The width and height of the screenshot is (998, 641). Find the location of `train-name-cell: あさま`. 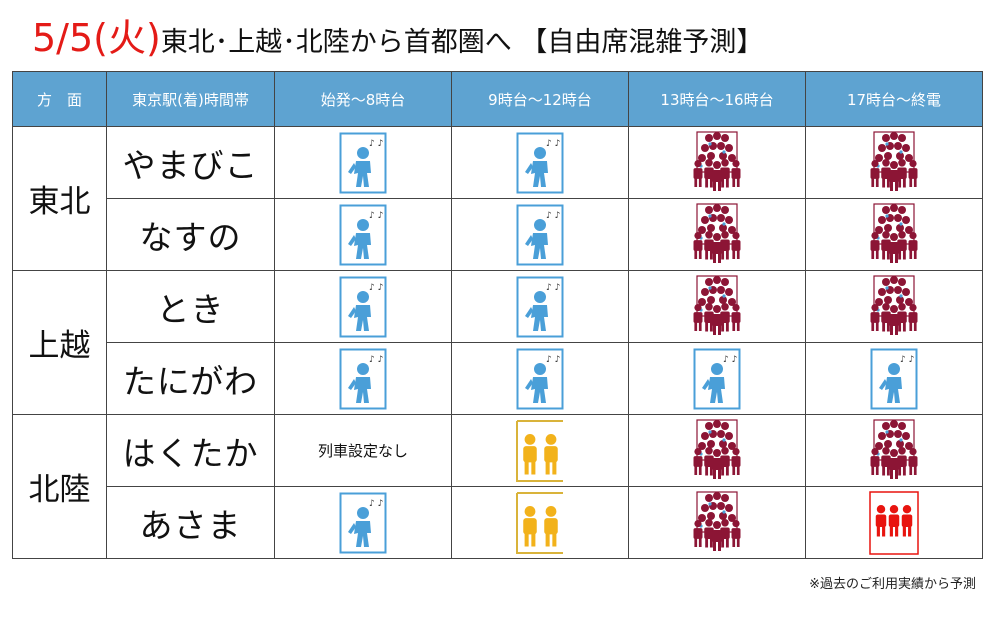

train-name-cell: あさま is located at coordinates (190, 522).